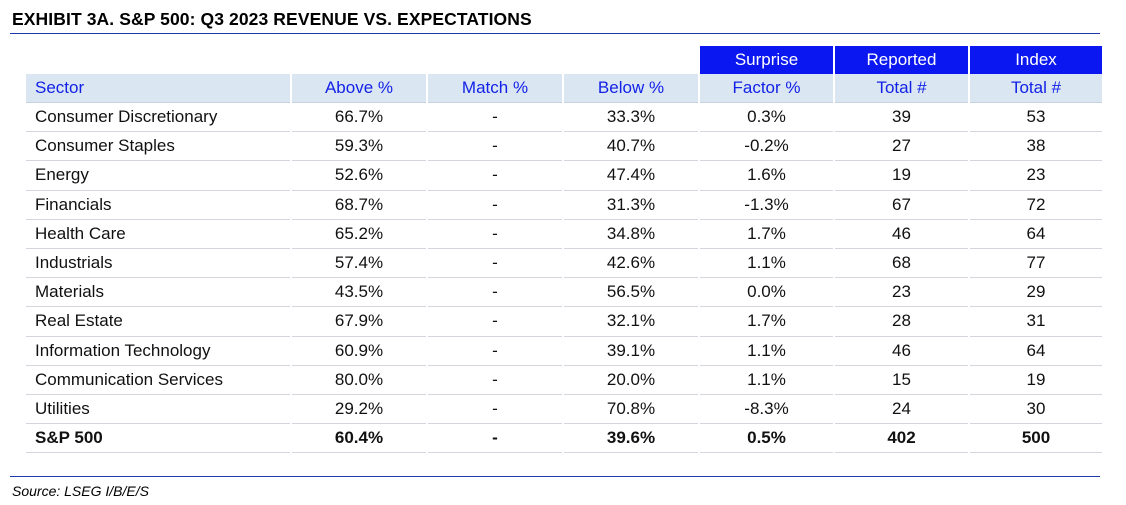 This screenshot has height=505, width=1126. Describe the element at coordinates (901, 380) in the screenshot. I see `reported-total-cell: 15` at that location.